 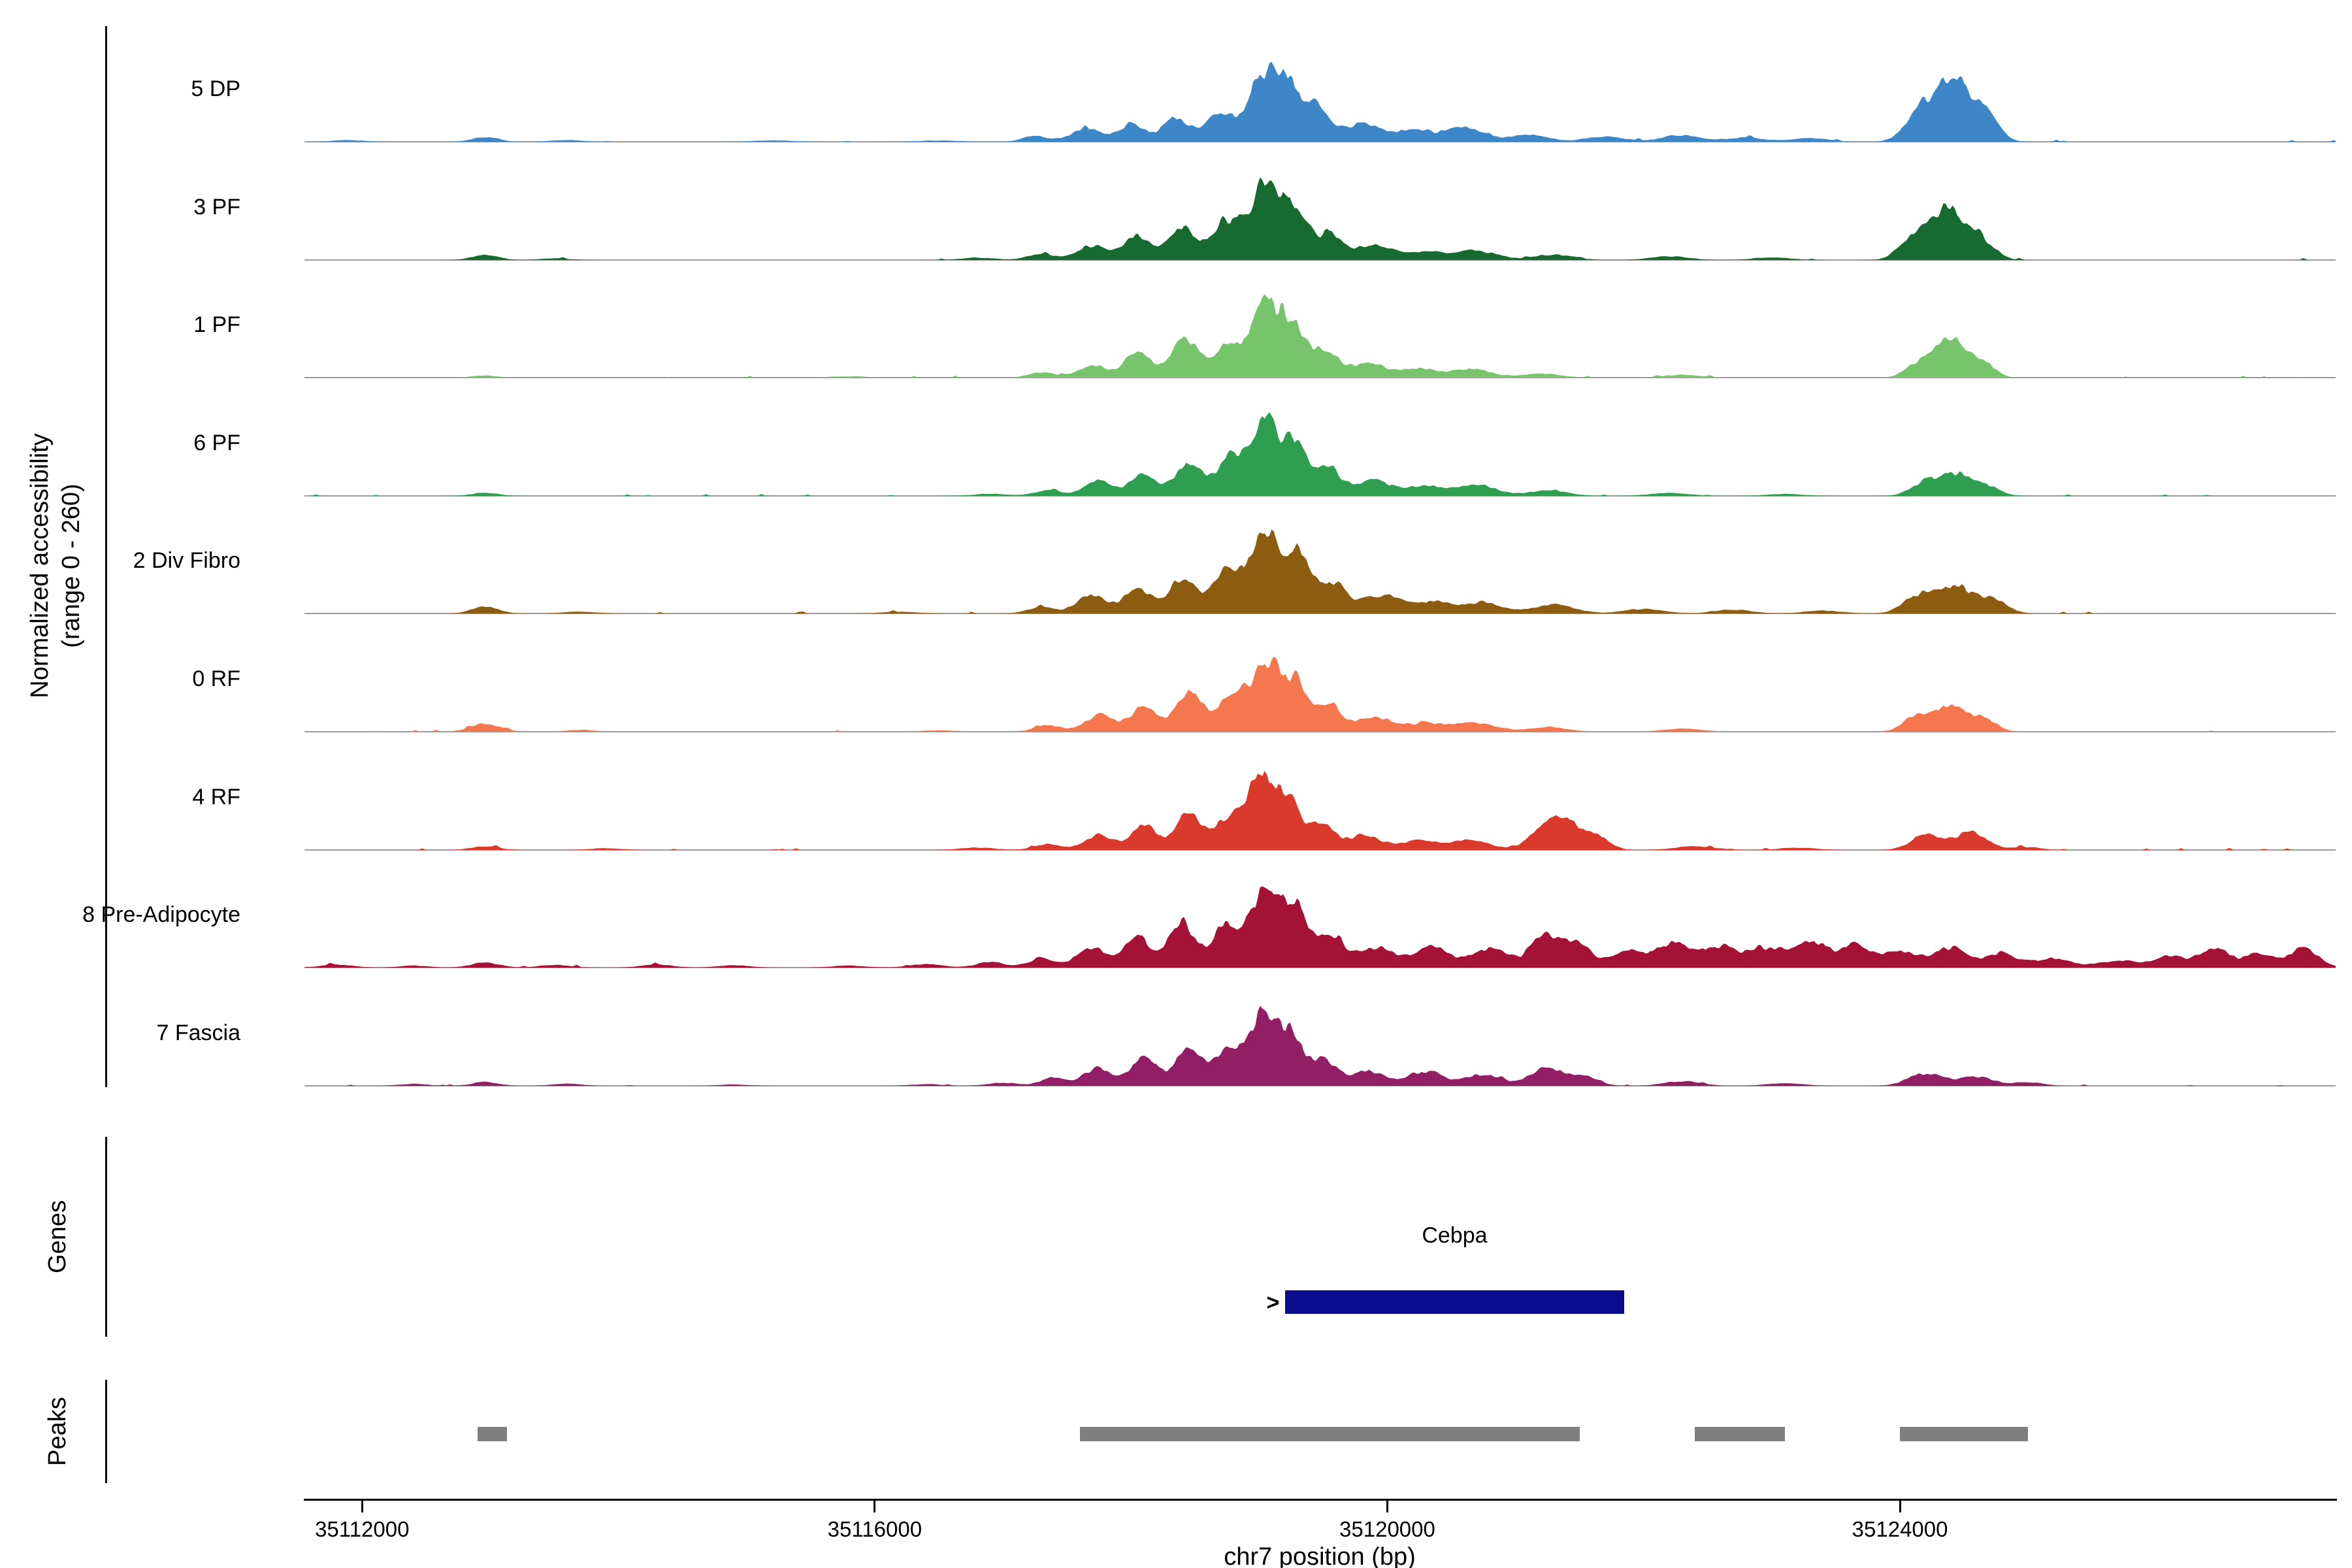 What do you see at coordinates (106, 1237) in the screenshot?
I see `genes-axis-line` at bounding box center [106, 1237].